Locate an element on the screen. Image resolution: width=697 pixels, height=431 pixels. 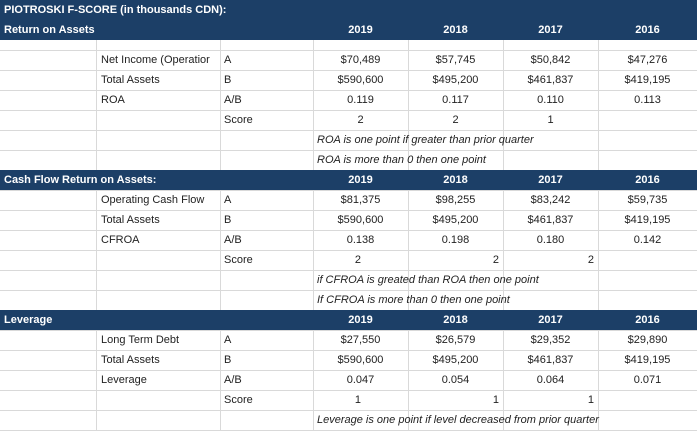
table-cell-value: 0.198 is located at coordinates (455, 240).